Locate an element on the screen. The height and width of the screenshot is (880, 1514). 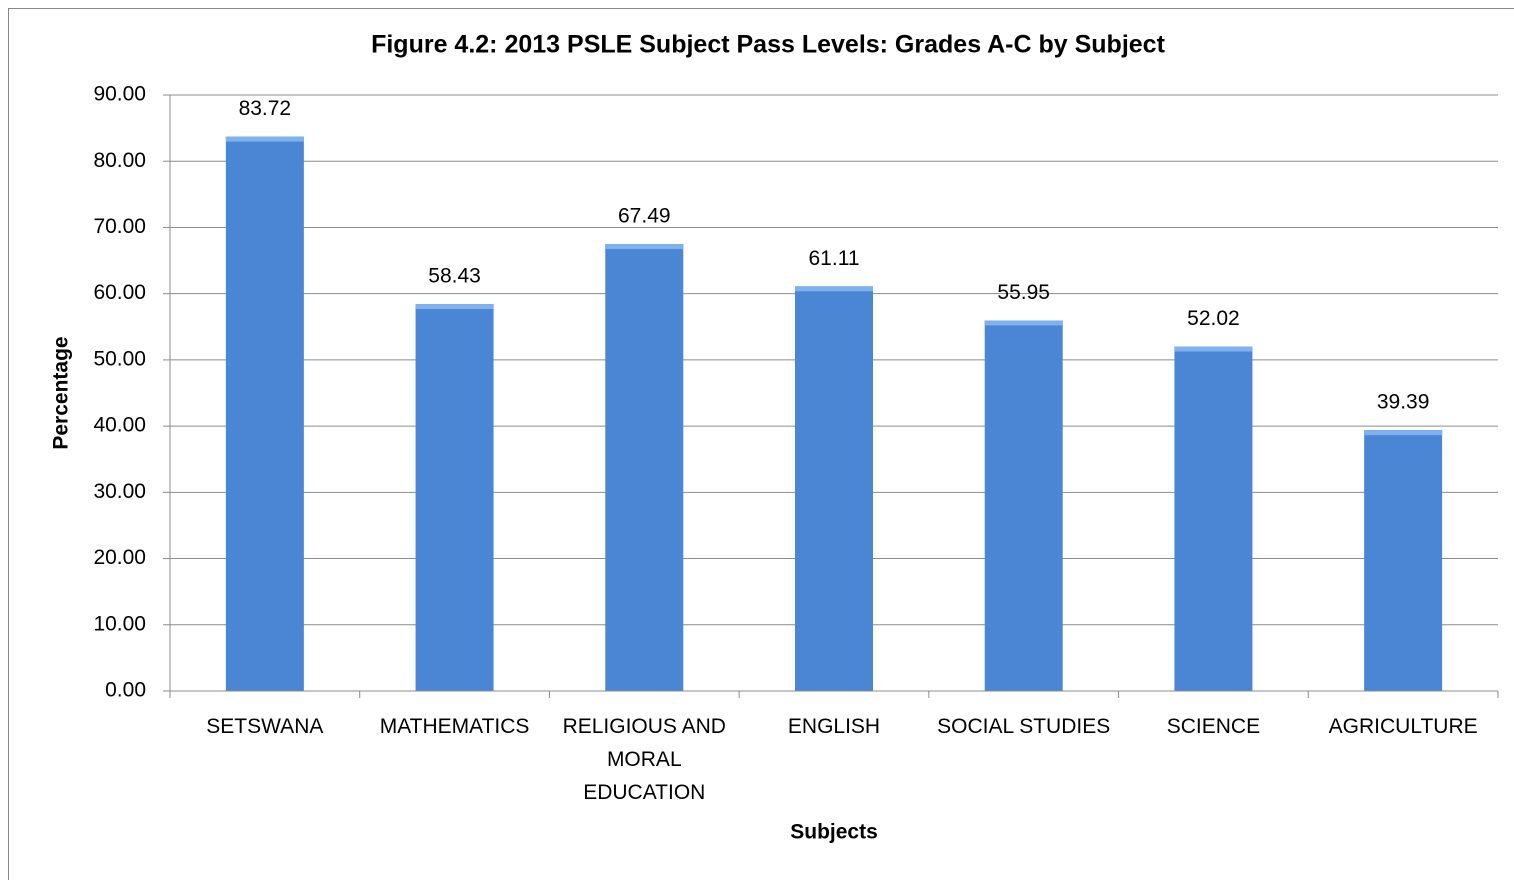
x-tick-label: MATHEMATICS is located at coordinates (454, 726).